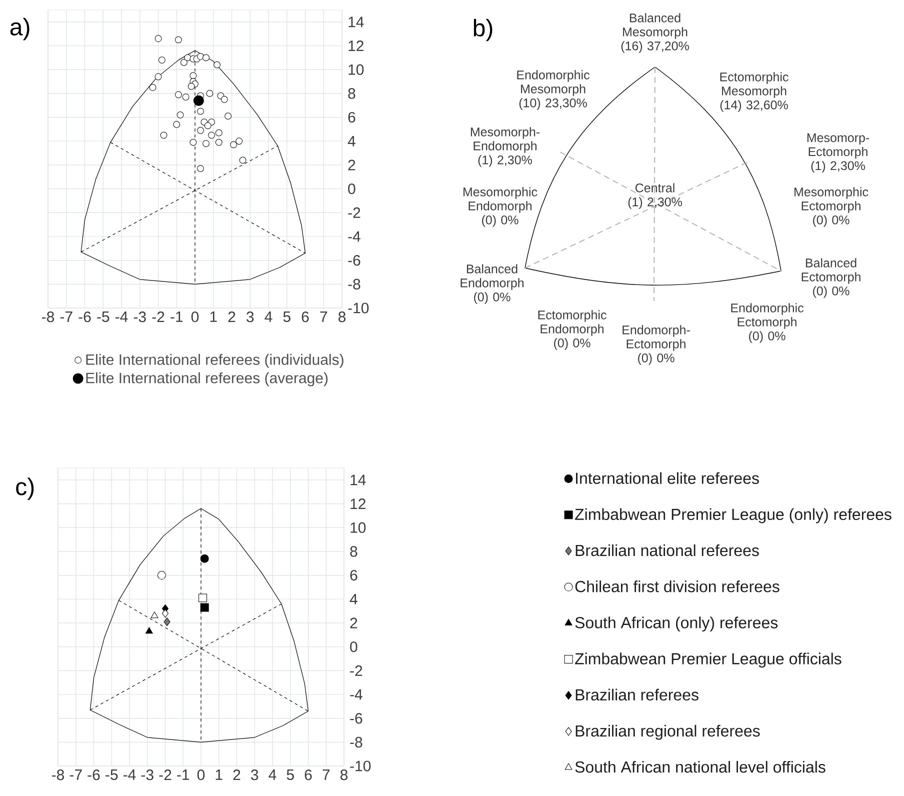 The height and width of the screenshot is (796, 904). I want to click on category-label: Mesomorph-Endomorph, so click(505, 140).